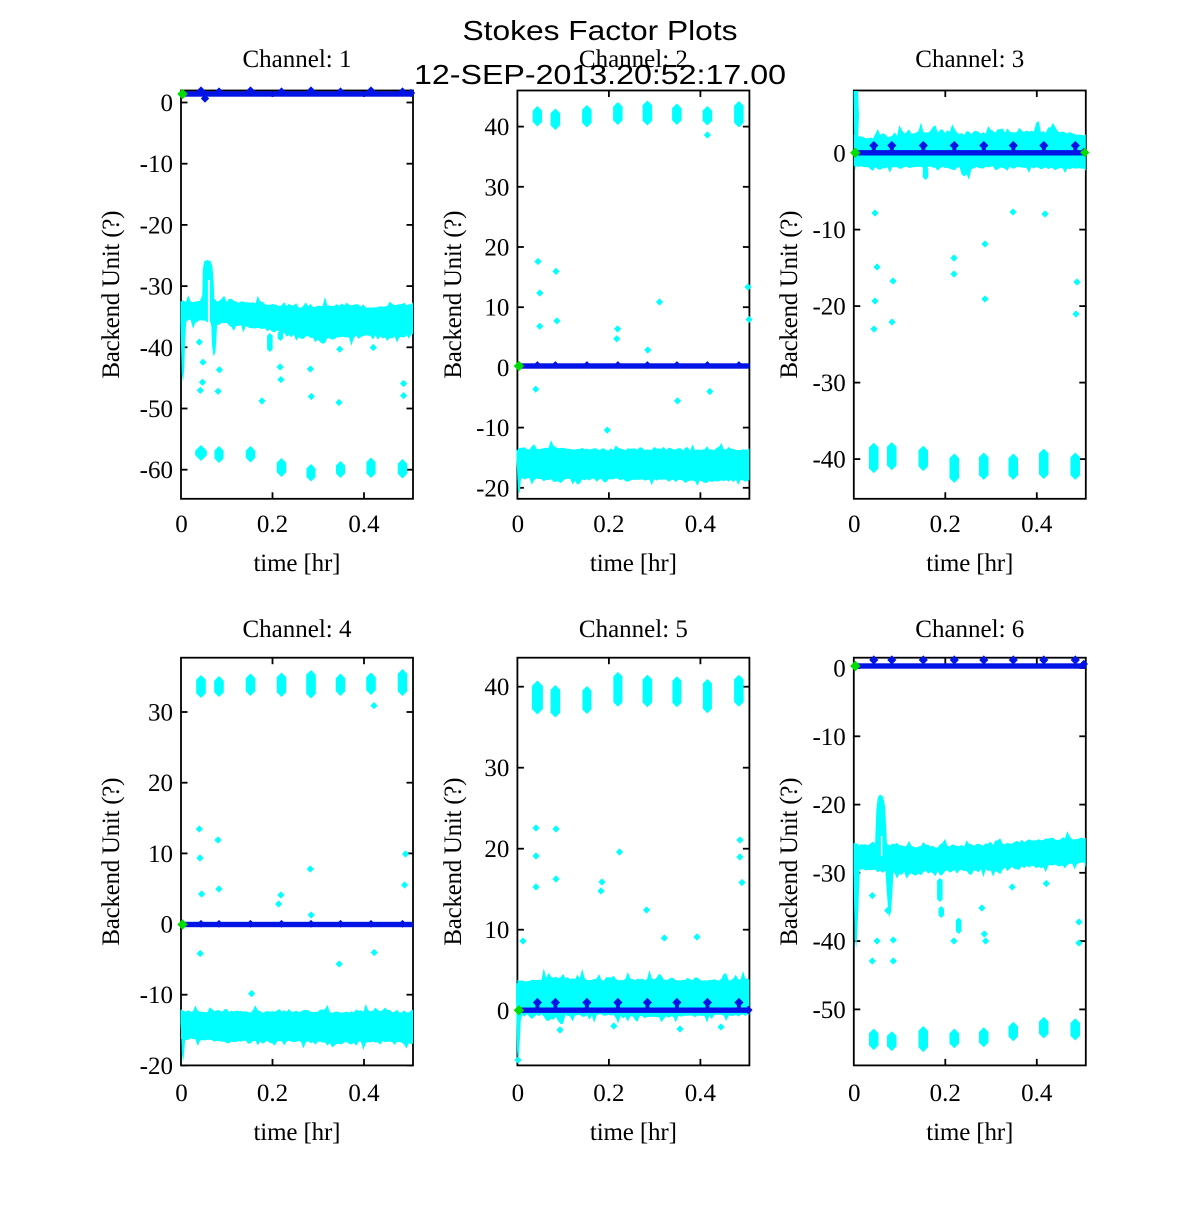 The width and height of the screenshot is (1200, 1205). What do you see at coordinates (600, 30) in the screenshot?
I see `svg-text: Stokes Factor Plots` at bounding box center [600, 30].